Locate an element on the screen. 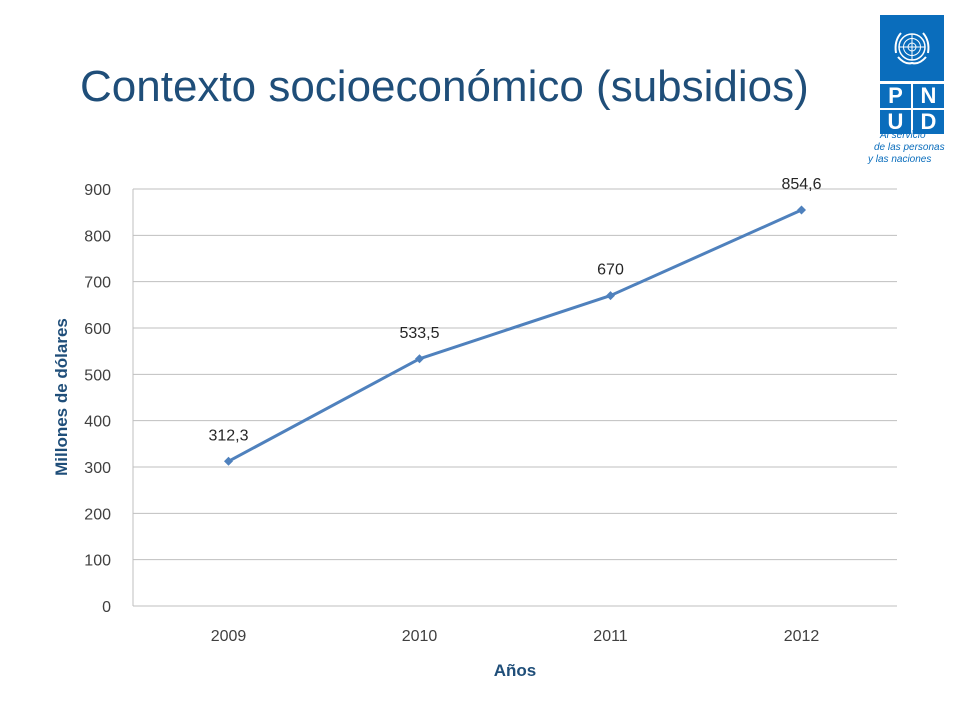 This screenshot has width=960, height=720. y-tick-label: 600 is located at coordinates (97, 329).